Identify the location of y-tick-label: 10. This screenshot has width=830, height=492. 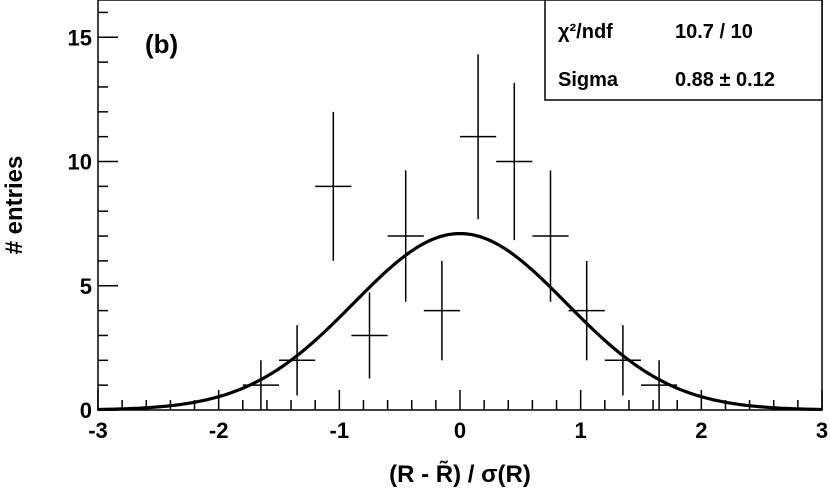
(80, 162).